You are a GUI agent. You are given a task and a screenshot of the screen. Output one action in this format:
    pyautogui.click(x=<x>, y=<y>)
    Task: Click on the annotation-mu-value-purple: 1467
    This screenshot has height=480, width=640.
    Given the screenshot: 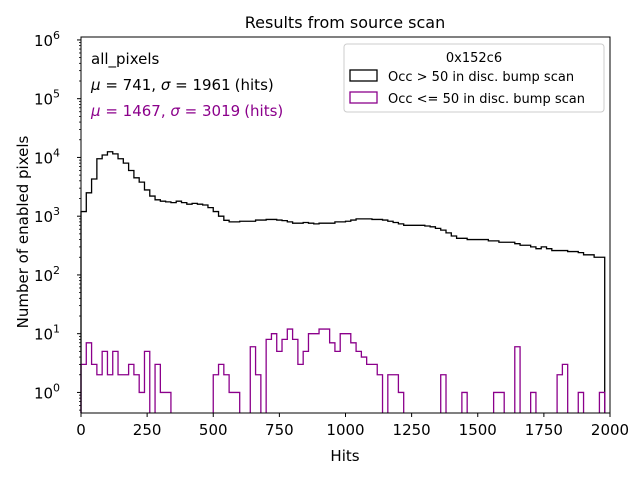 What is the action you would take?
    pyautogui.click(x=142, y=111)
    